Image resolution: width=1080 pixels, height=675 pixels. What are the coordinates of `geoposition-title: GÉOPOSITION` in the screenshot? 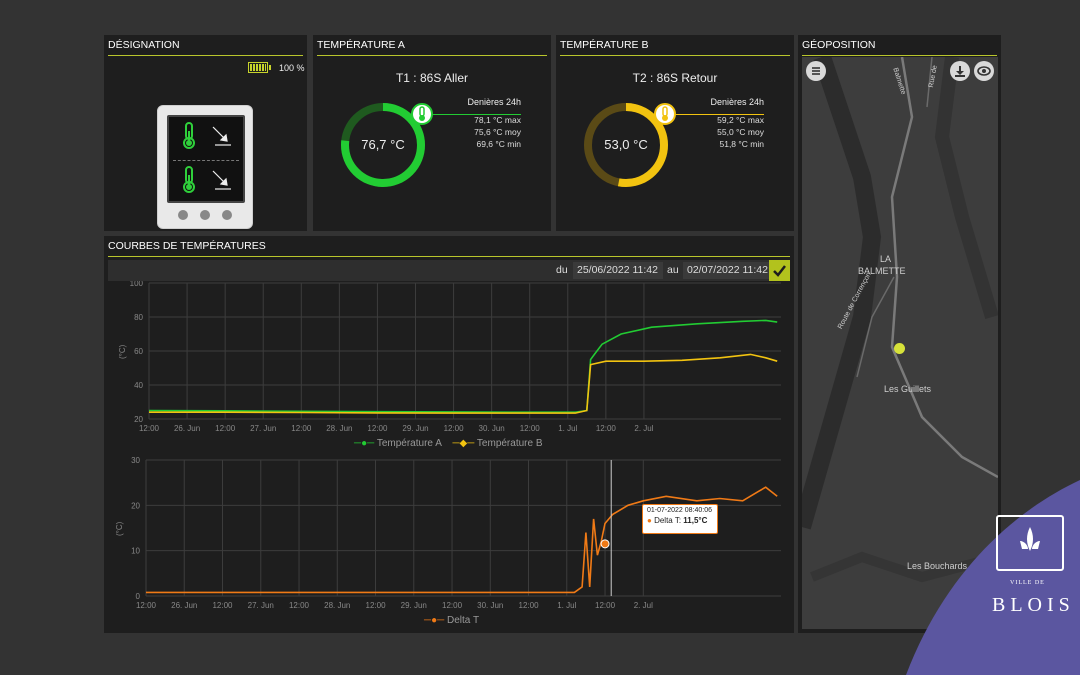 It's located at (899, 45).